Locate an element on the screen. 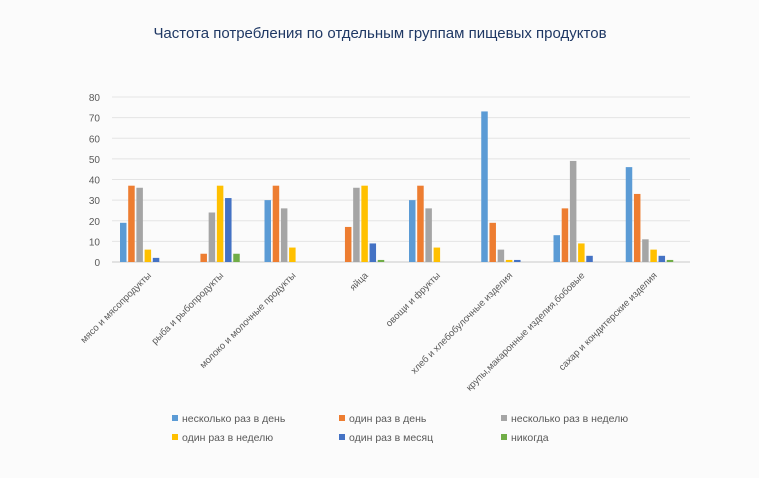  y-tick-label: 80 is located at coordinates (95, 98).